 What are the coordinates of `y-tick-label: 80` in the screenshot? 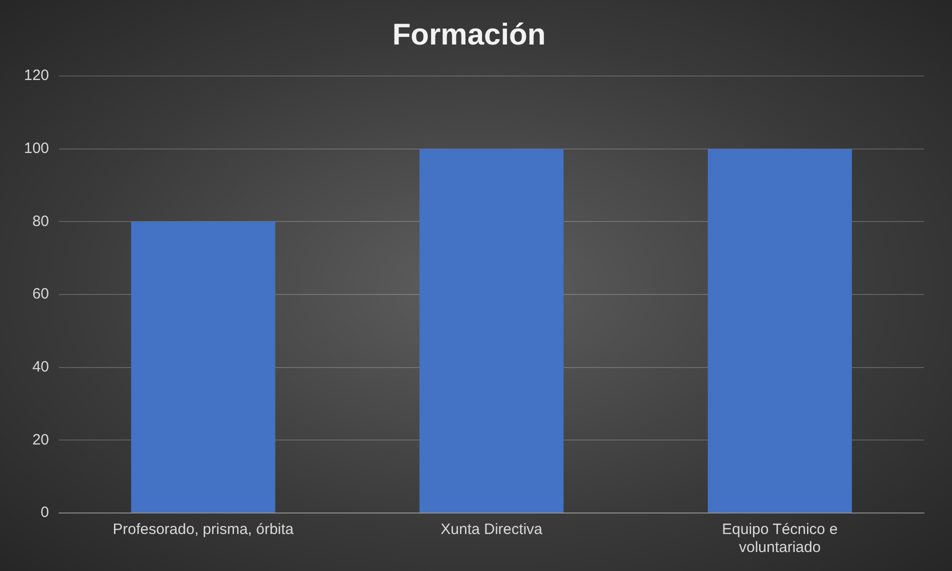 It's located at (41, 221).